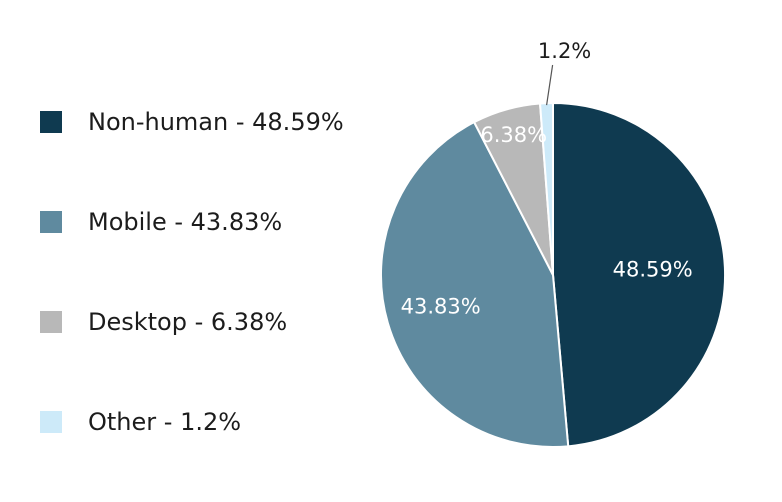  Describe the element at coordinates (165, 422) in the screenshot. I see `legend-label-other: Other - 1.2%` at that location.